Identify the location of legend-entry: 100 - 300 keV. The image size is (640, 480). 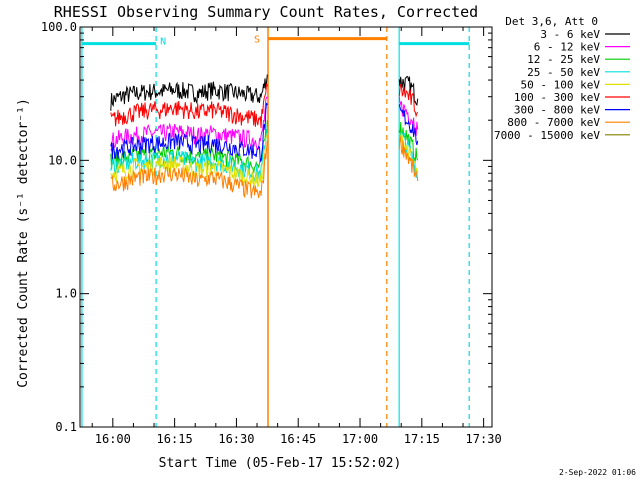
(557, 97).